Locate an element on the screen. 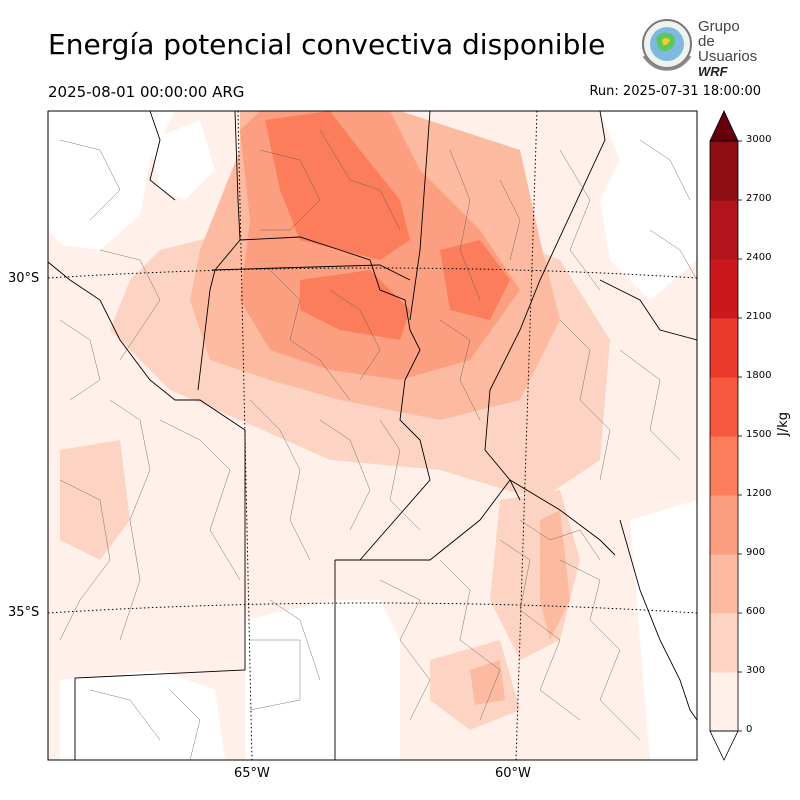 Image resolution: width=800 pixels, height=800 pixels. cape-zero-nw is located at coordinates (111, 180).